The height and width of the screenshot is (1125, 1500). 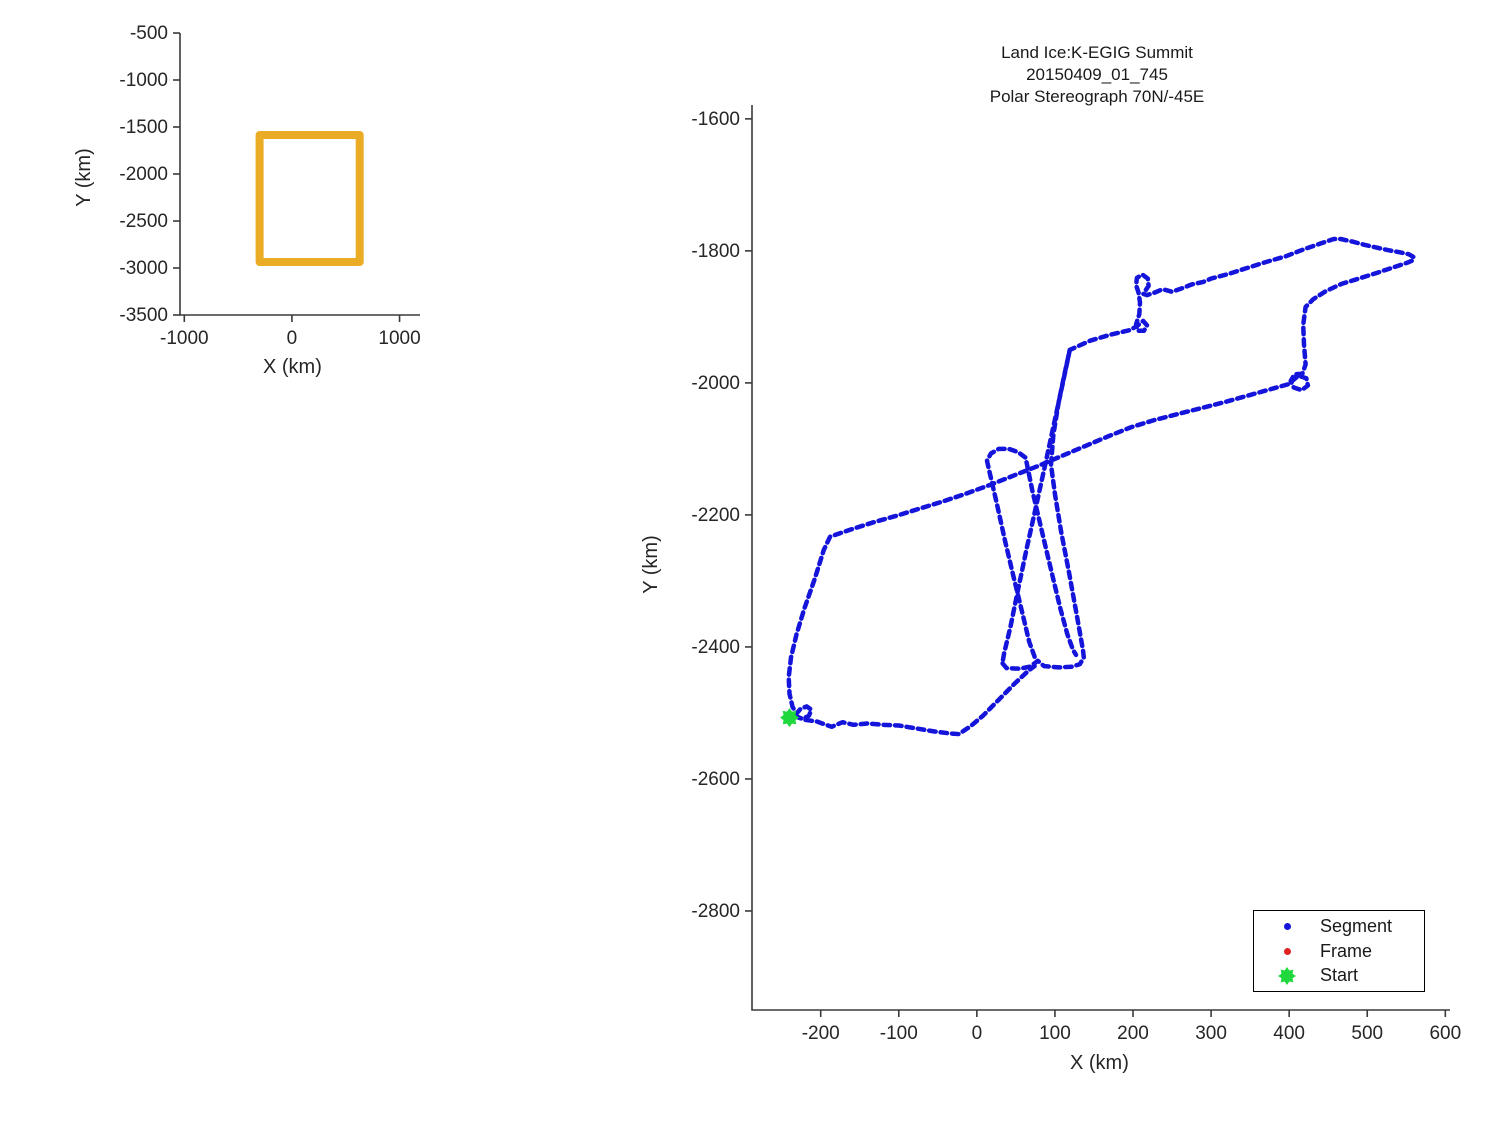 What do you see at coordinates (399, 338) in the screenshot?
I see `x-tick-label: 1000` at bounding box center [399, 338].